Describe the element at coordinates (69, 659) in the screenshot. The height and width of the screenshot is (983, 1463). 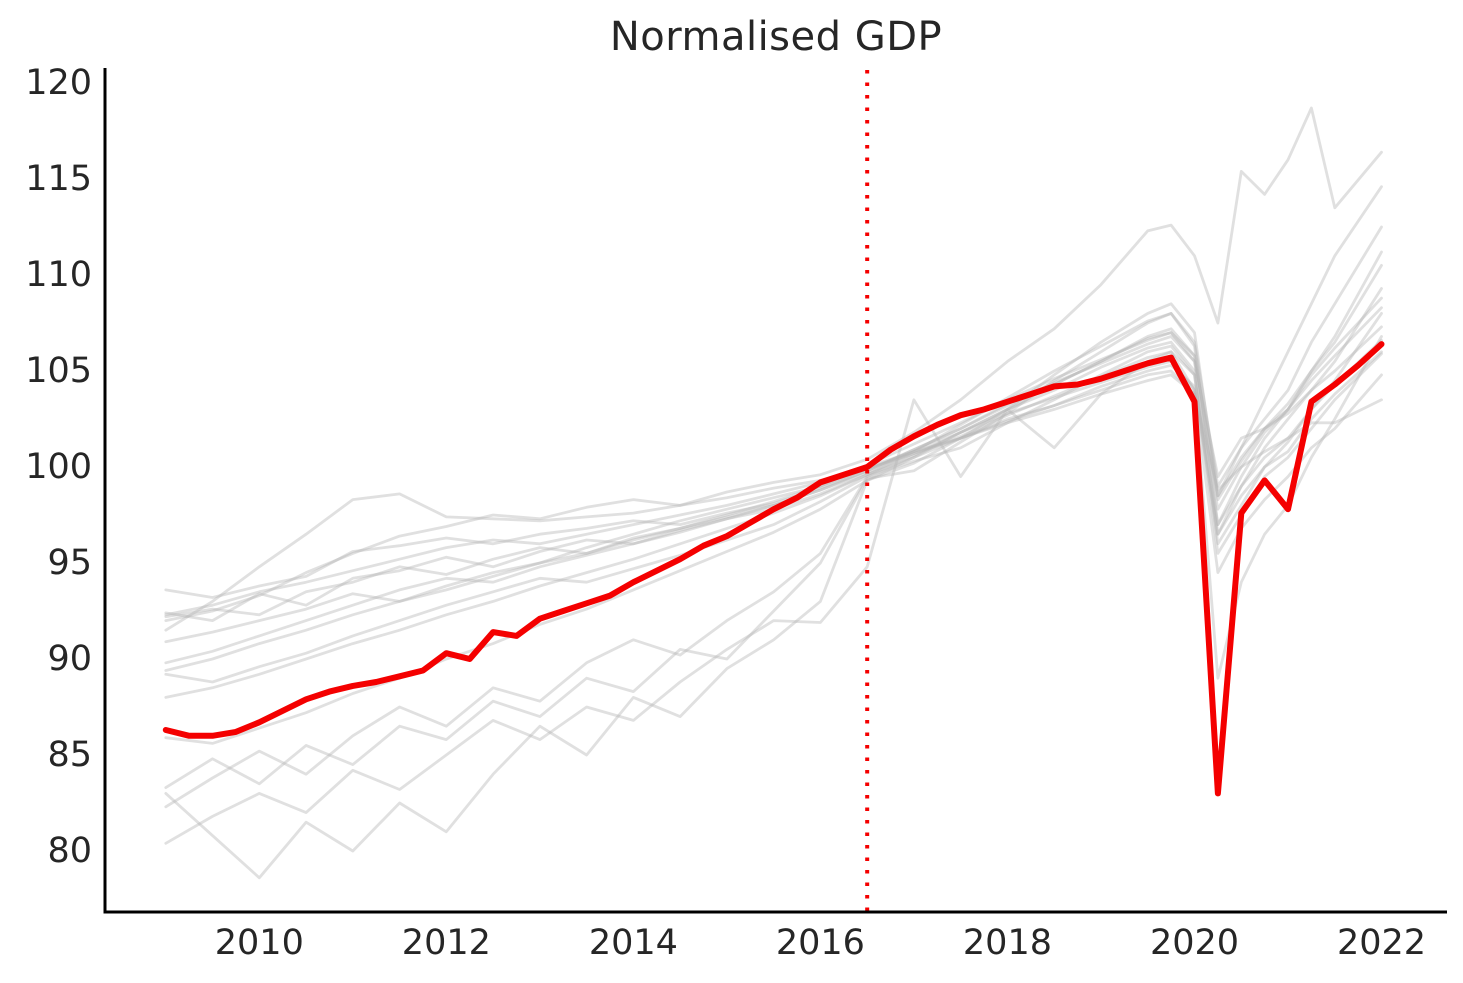
I see `y-tick-label: 90` at that location.